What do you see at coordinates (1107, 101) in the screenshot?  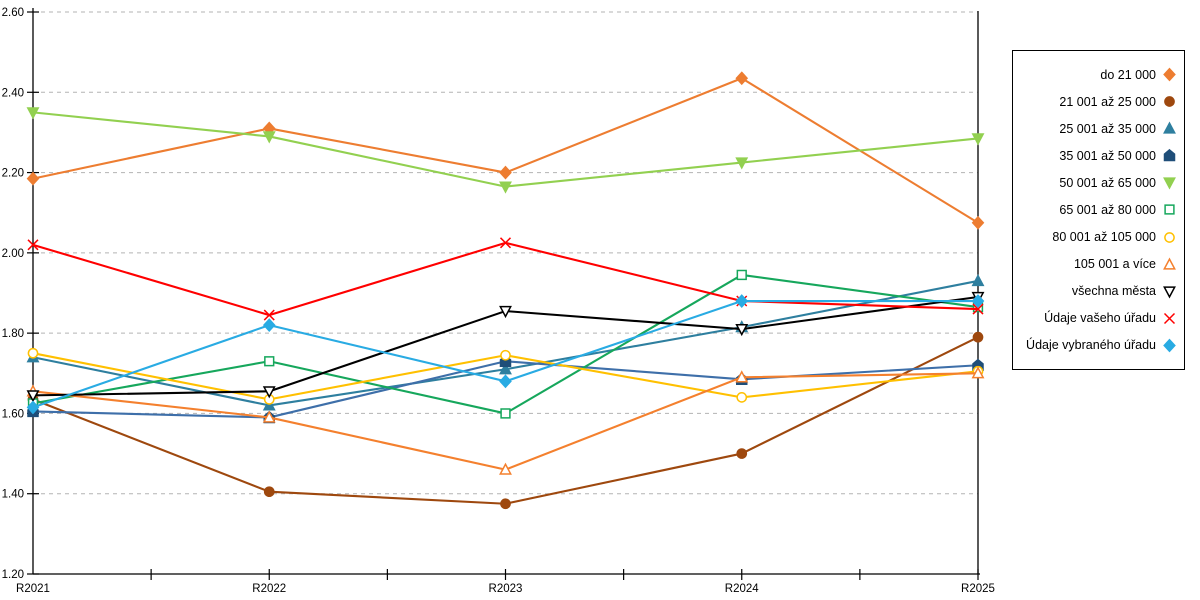 I see `legend-item-label: 21 001 až 25 000` at bounding box center [1107, 101].